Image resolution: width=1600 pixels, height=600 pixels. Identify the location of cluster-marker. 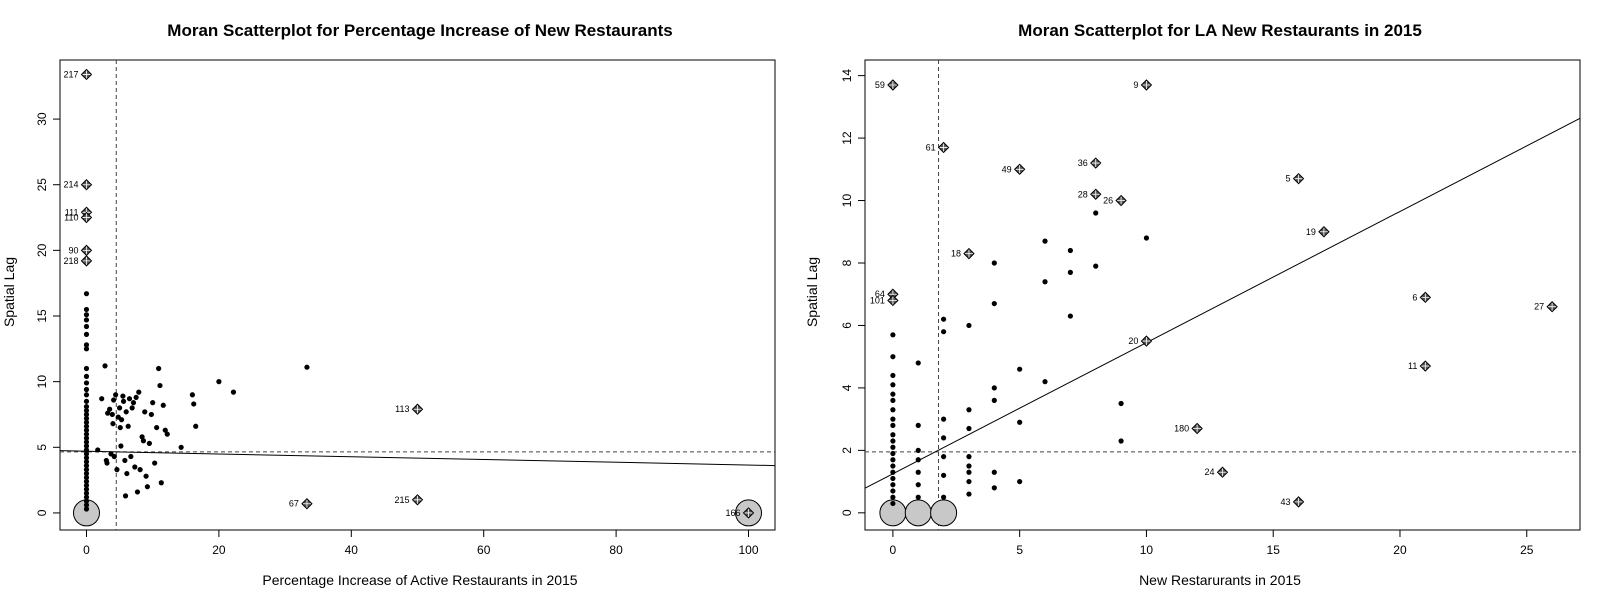
(918, 513).